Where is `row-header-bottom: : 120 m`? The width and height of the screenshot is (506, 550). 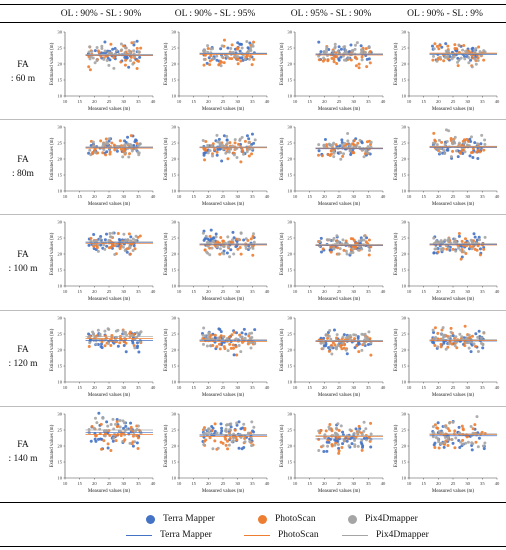
row-header-bottom: : 120 m is located at coordinates (23, 364).